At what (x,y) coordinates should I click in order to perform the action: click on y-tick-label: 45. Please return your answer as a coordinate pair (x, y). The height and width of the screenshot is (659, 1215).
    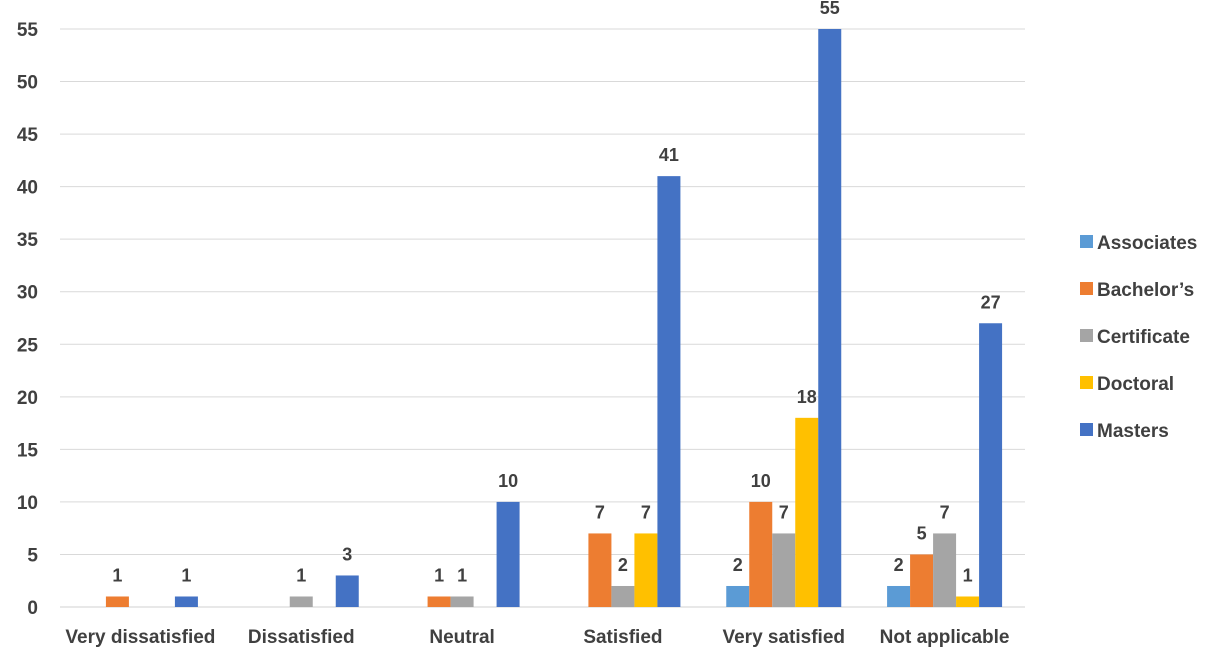
    Looking at the image, I should click on (28, 135).